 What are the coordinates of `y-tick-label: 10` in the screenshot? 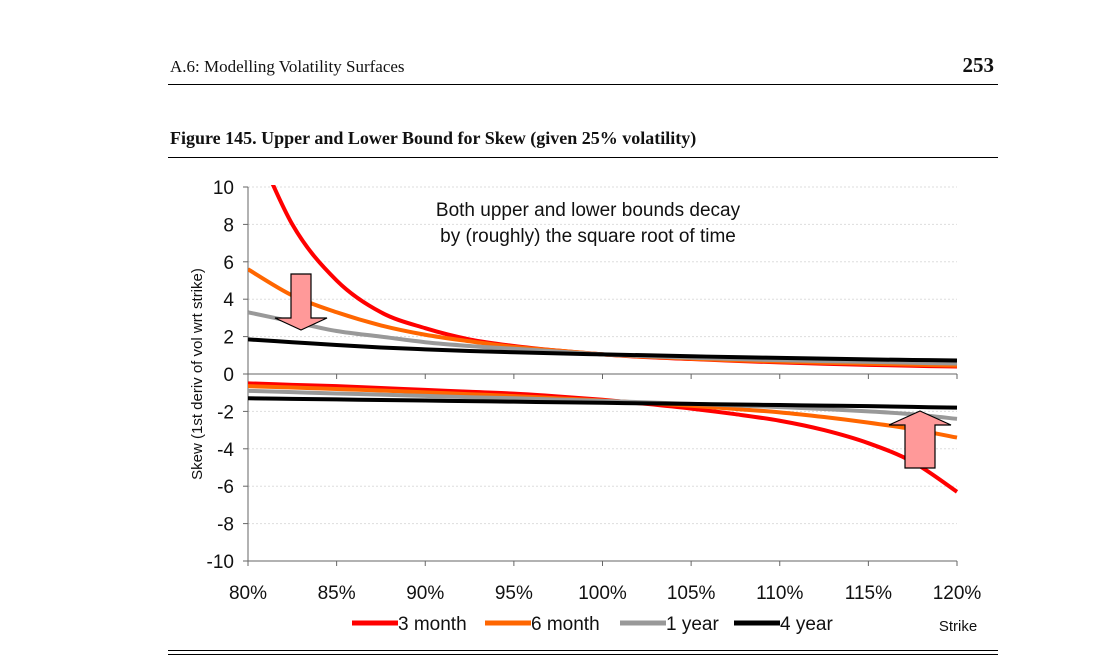 It's located at (223, 188).